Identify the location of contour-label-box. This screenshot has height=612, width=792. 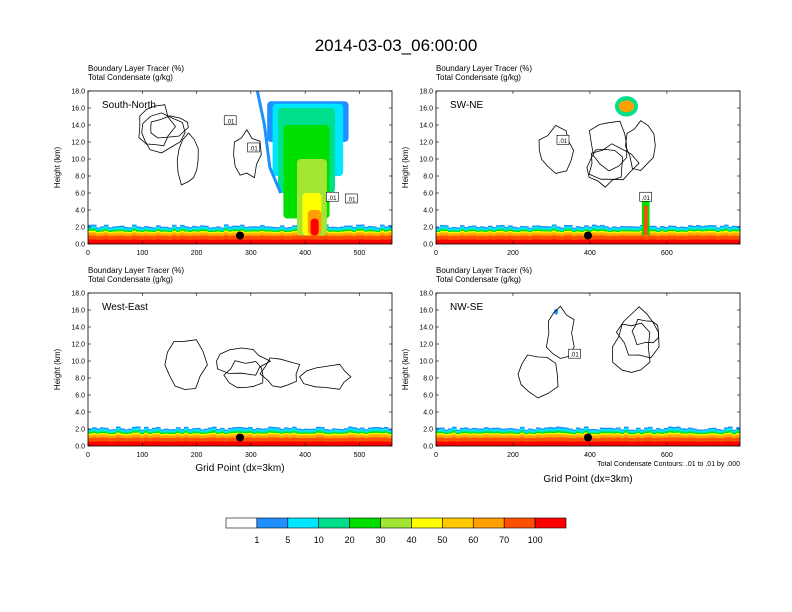
(574, 353).